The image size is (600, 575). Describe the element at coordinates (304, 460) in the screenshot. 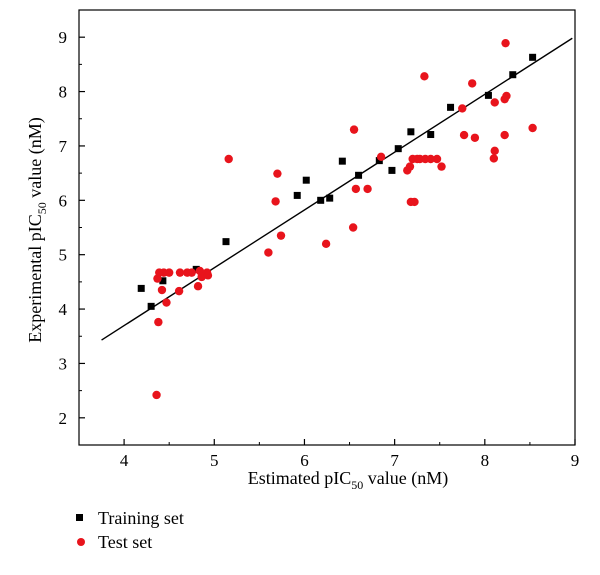

I see `x-tick-label: 6` at that location.